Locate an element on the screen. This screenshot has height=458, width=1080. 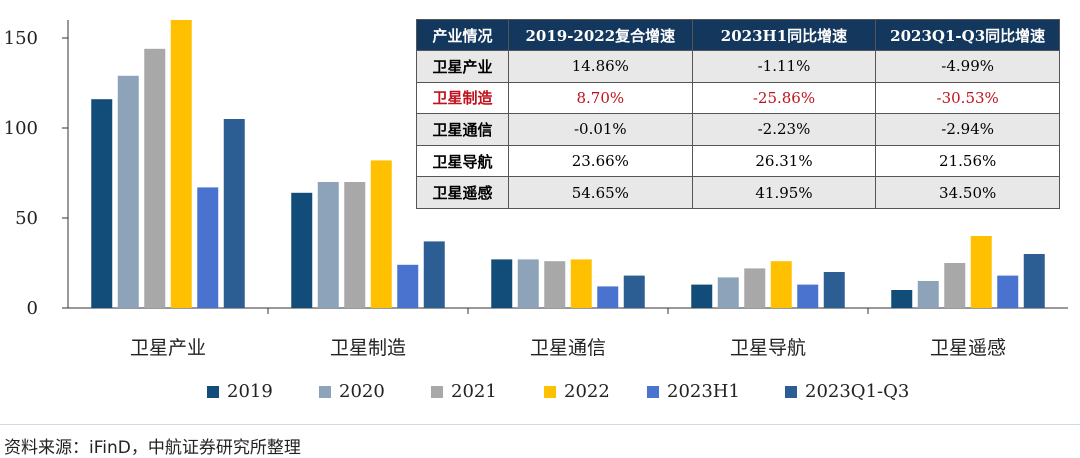
divider is located at coordinates (540, 424).